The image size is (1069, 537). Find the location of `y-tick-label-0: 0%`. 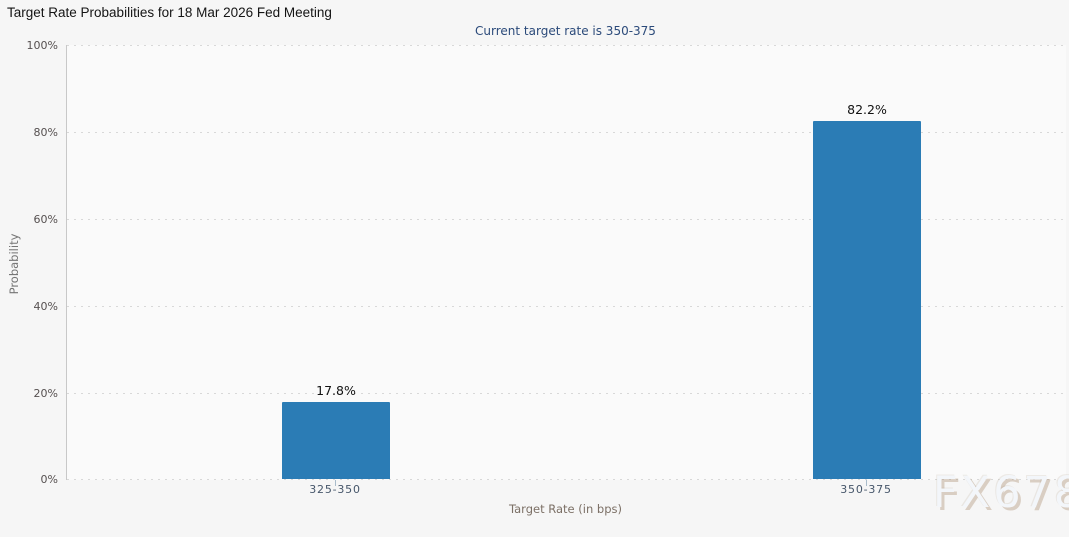

y-tick-label-0: 0% is located at coordinates (49, 479).